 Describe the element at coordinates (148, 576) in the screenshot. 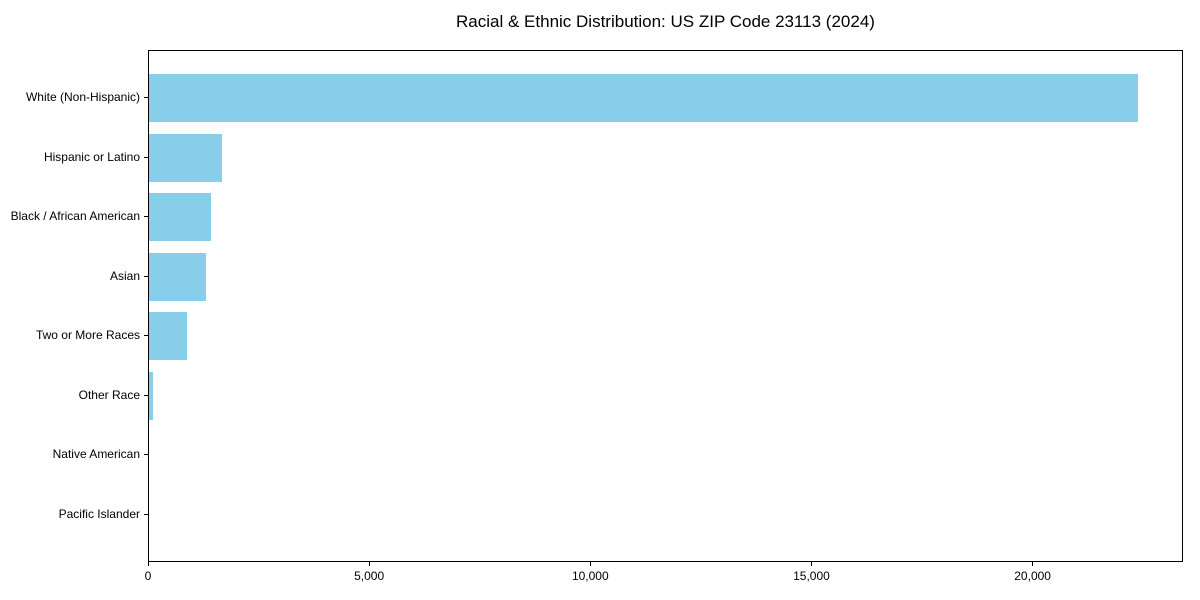

I see `x-tick-label: 0` at that location.